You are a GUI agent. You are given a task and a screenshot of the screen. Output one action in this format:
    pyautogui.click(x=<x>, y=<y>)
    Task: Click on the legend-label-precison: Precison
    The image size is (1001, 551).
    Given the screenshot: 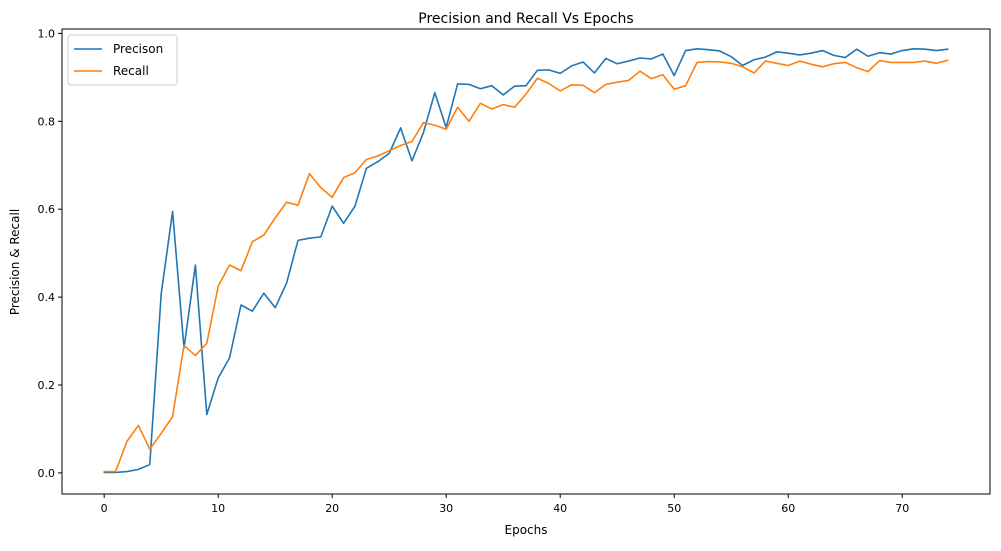 What is the action you would take?
    pyautogui.click(x=138, y=49)
    